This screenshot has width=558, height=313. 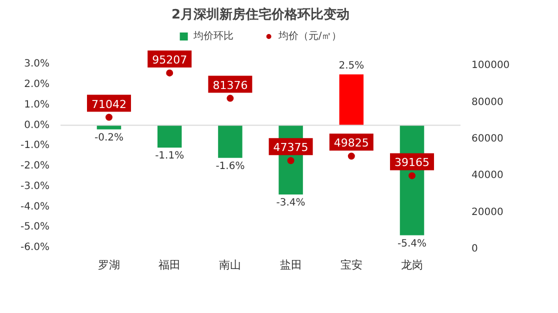 What do you see at coordinates (475, 249) in the screenshot?
I see `y2-tick-label: 0` at bounding box center [475, 249].